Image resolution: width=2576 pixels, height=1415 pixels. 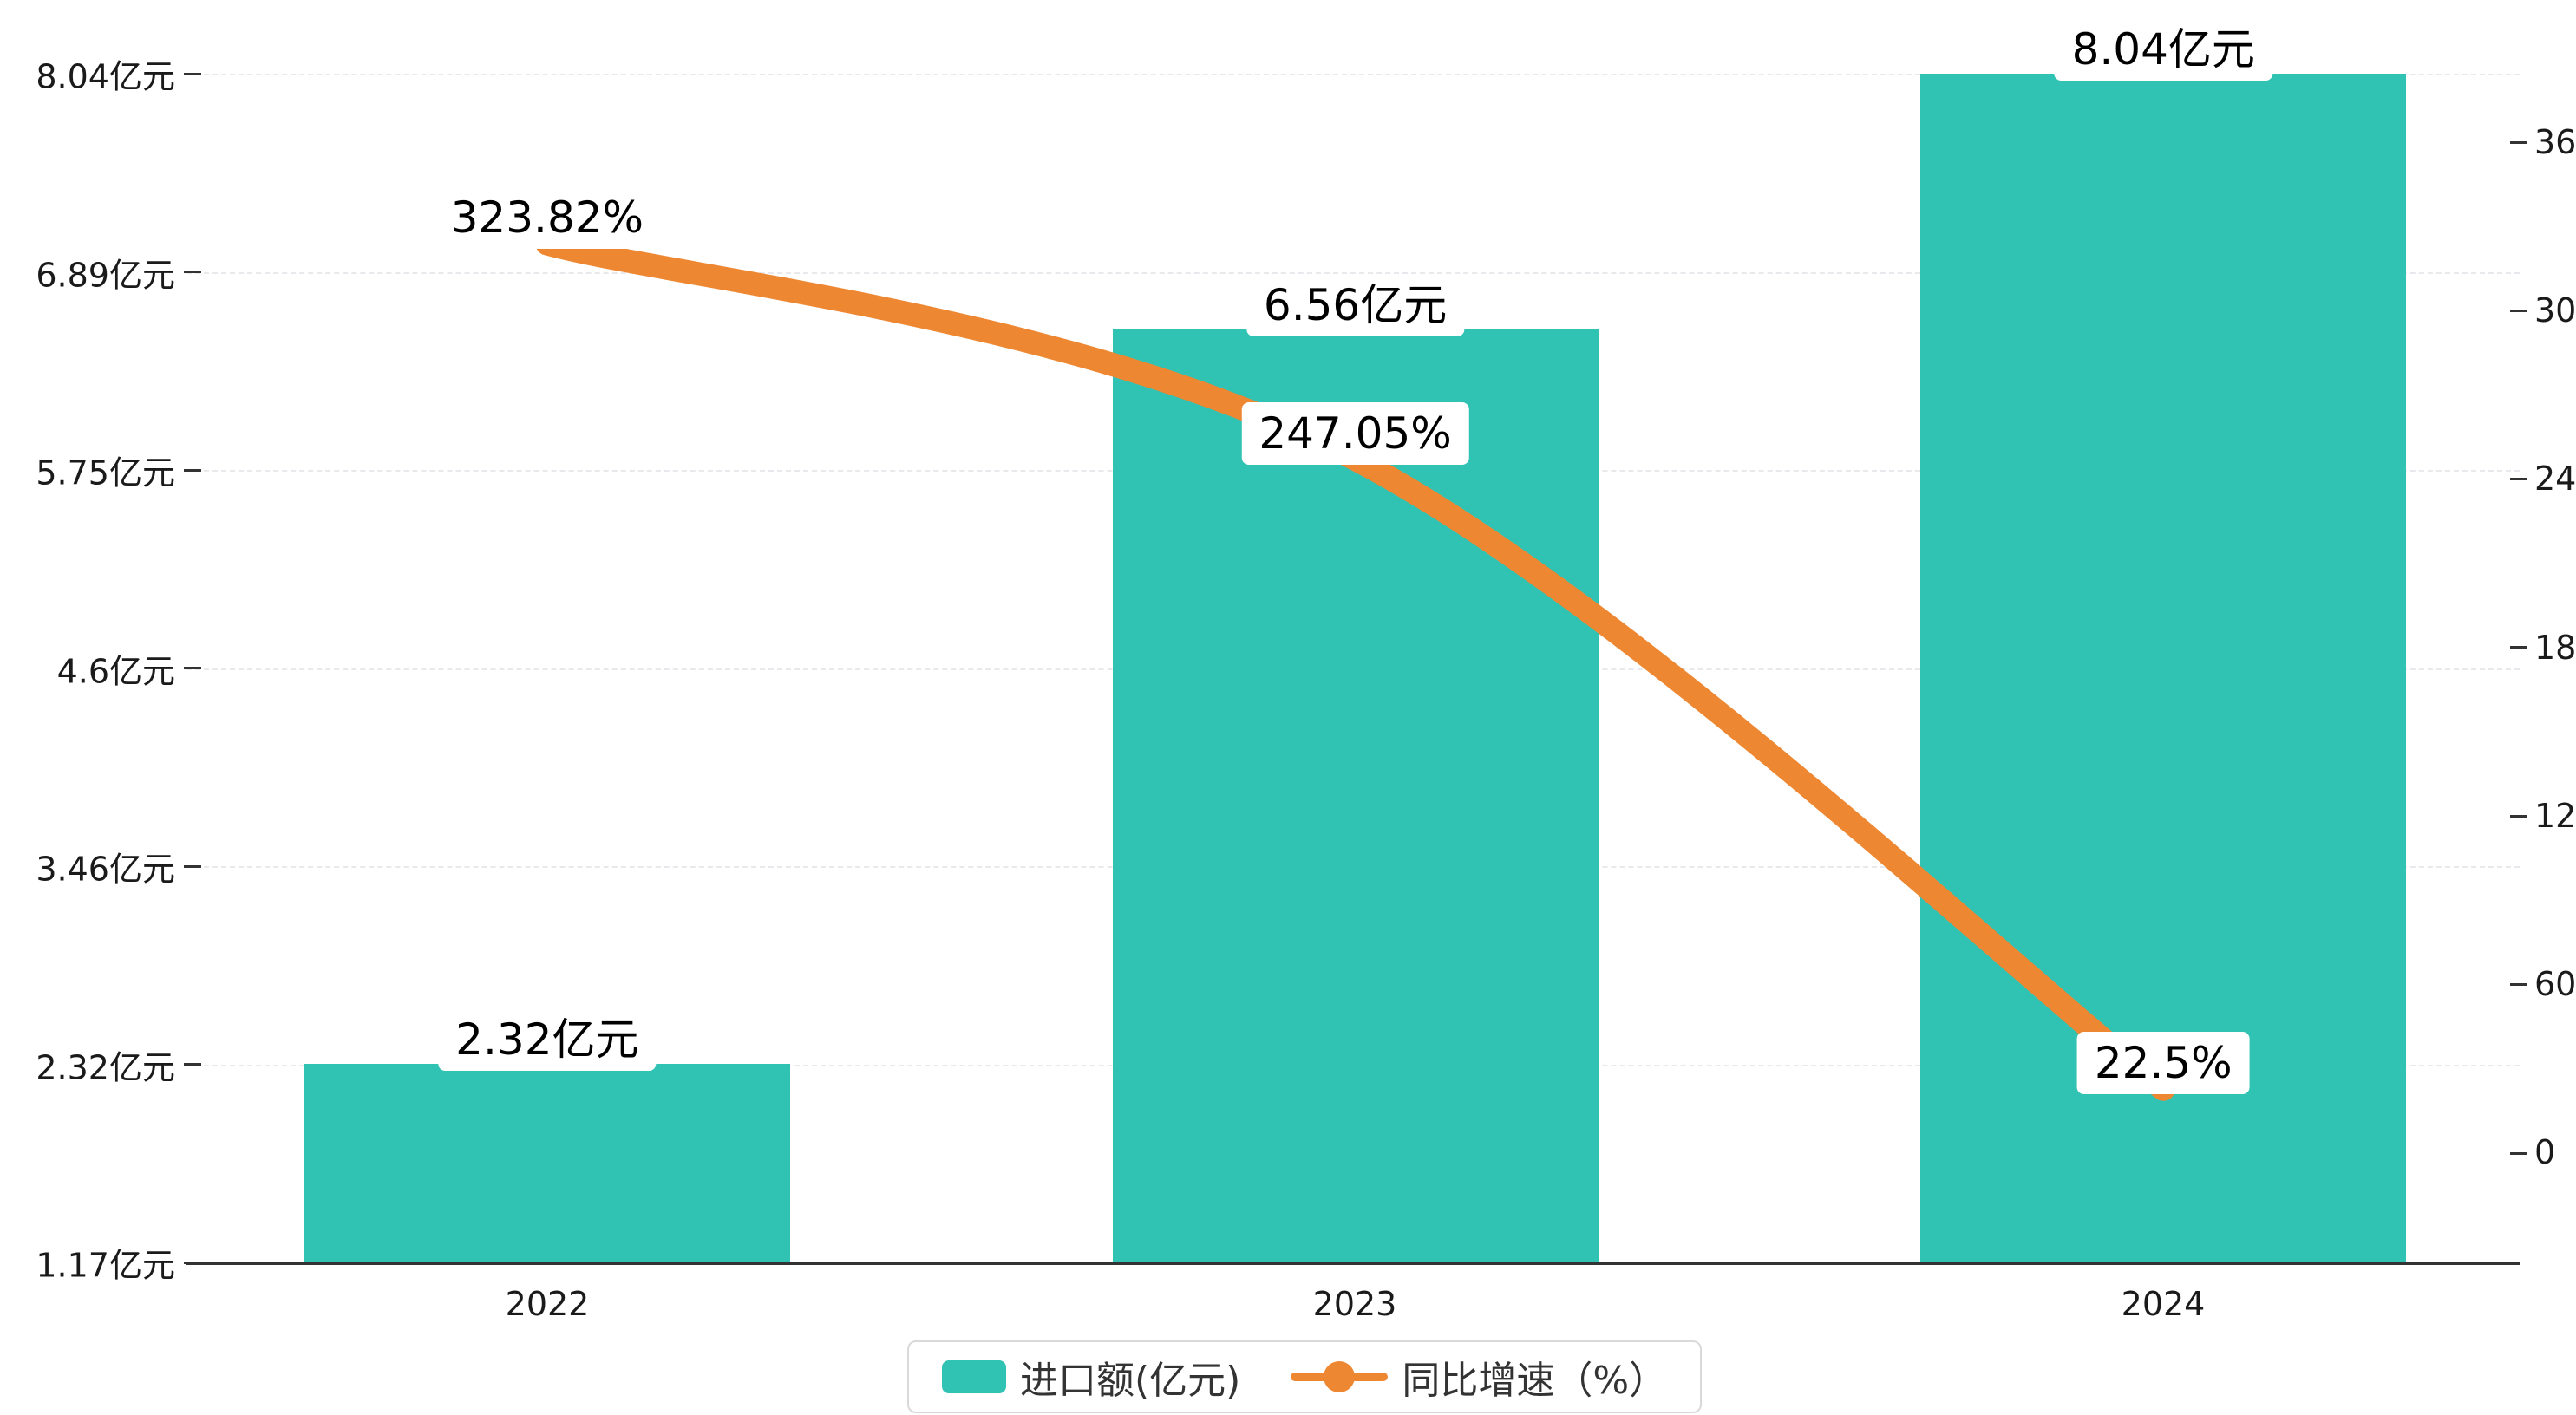 What do you see at coordinates (2545, 1152) in the screenshot?
I see `y-right-tick-label: 0` at bounding box center [2545, 1152].